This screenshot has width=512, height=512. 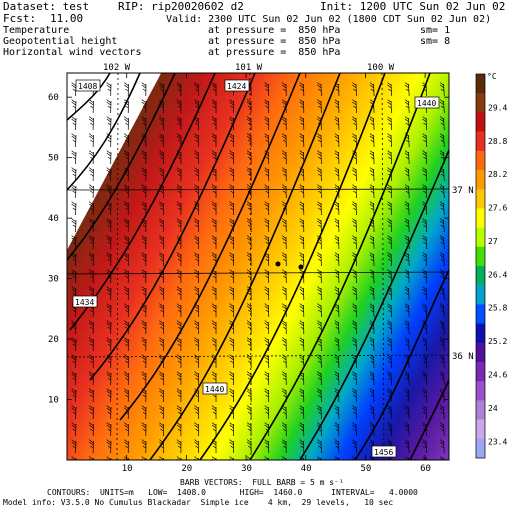 What do you see at coordinates (497, 308) in the screenshot?
I see `colorbar-label: 25.8` at bounding box center [497, 308].